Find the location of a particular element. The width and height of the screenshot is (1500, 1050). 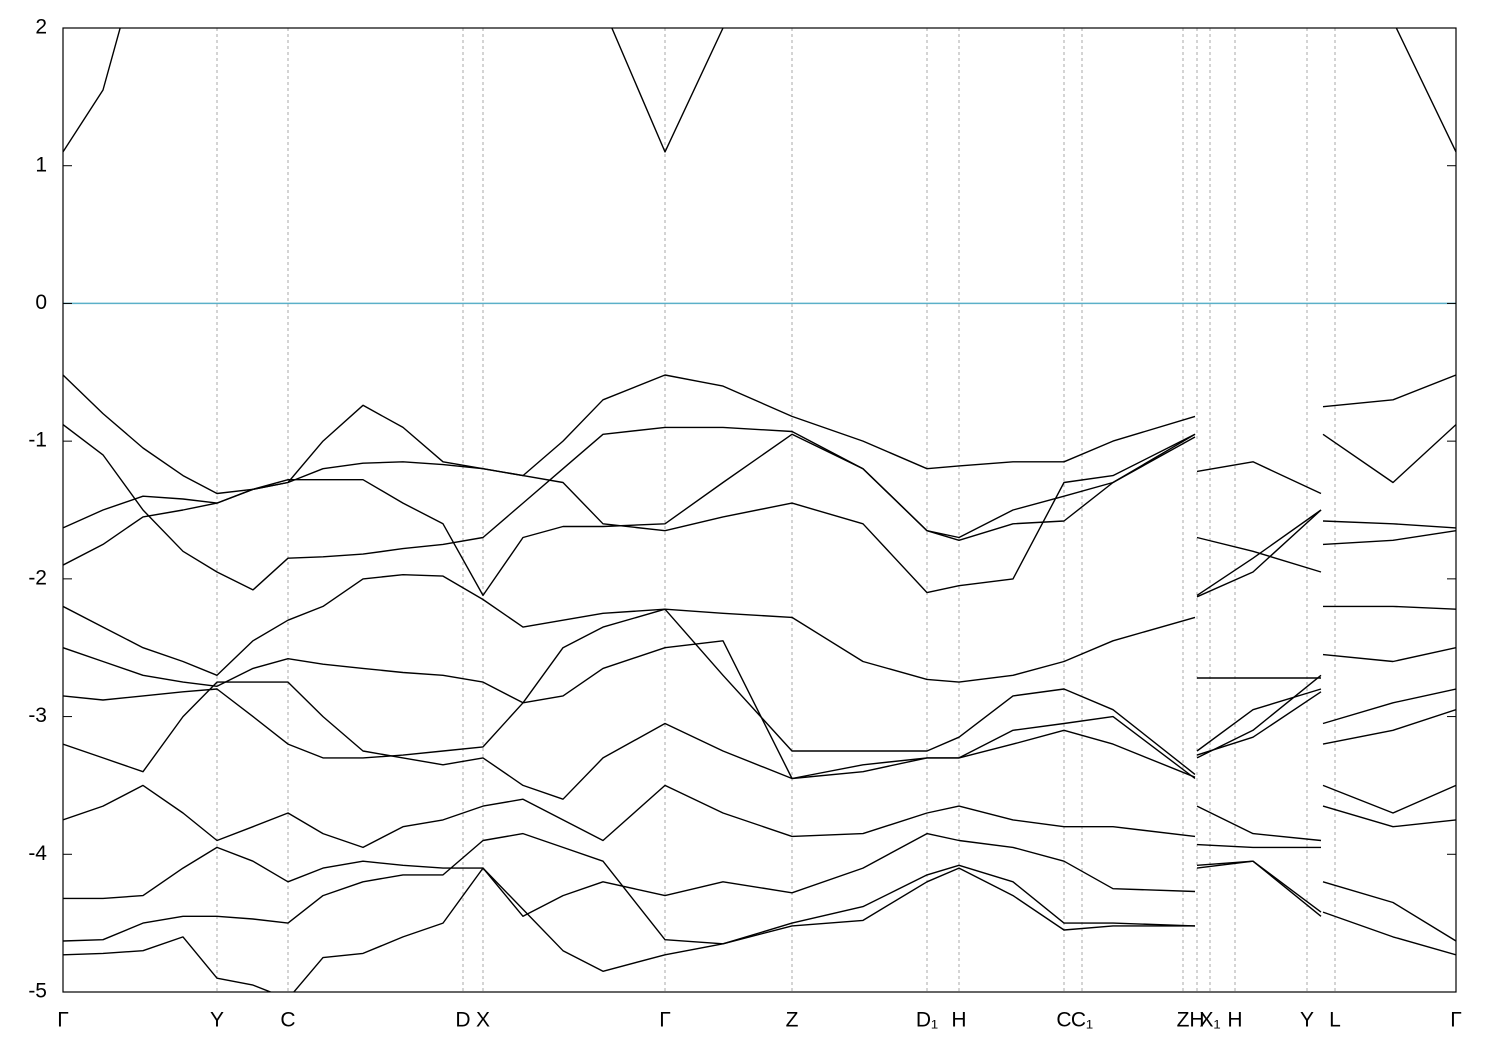

y-tick-label: -4 is located at coordinates (37, 853).